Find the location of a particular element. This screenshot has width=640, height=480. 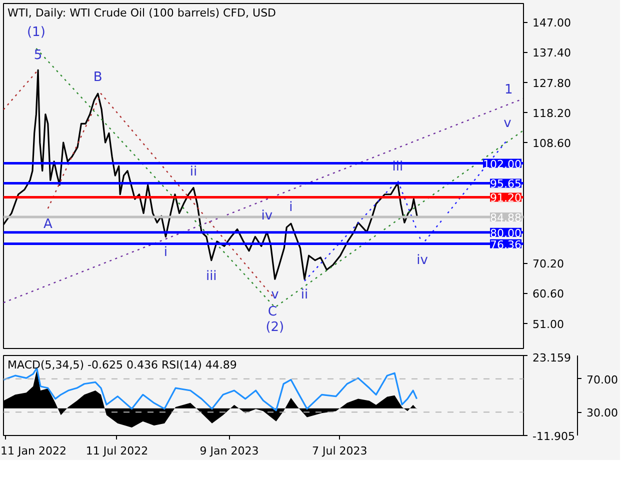

x-tick-label: 7 Jul 2023 is located at coordinates (340, 451).